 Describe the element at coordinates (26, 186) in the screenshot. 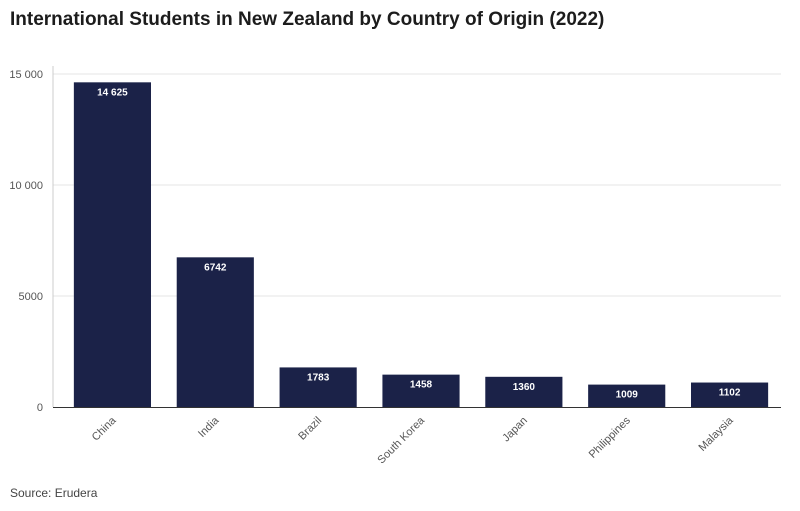

I see `y-tick-label: 10 000` at that location.